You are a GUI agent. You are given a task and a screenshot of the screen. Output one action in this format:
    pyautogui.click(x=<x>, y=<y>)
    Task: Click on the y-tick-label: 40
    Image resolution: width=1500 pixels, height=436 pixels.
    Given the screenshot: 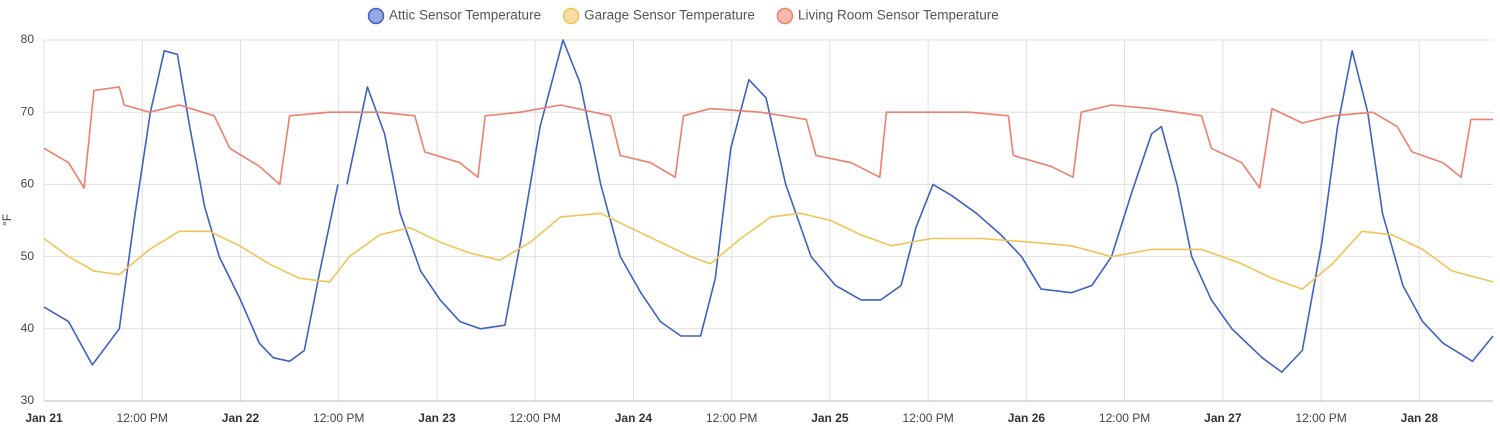 What is the action you would take?
    pyautogui.click(x=28, y=328)
    